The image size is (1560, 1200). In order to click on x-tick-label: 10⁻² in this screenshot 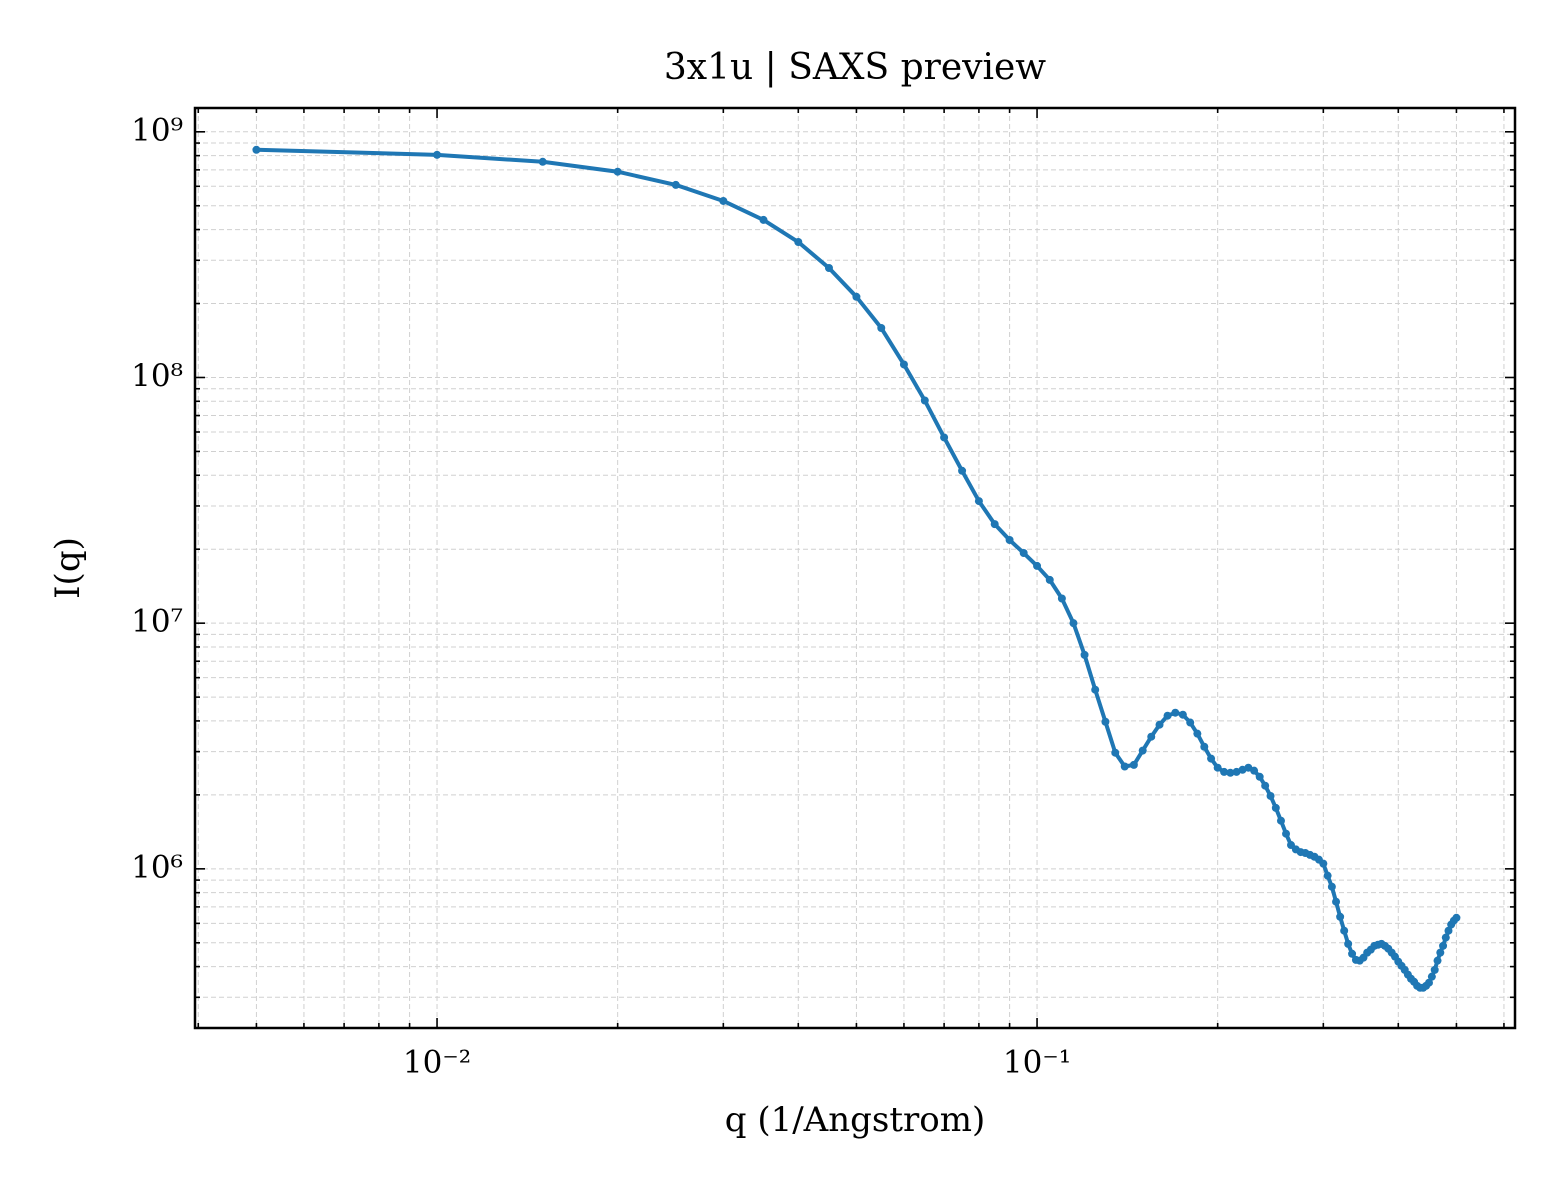, I will do `click(437, 1063)`.